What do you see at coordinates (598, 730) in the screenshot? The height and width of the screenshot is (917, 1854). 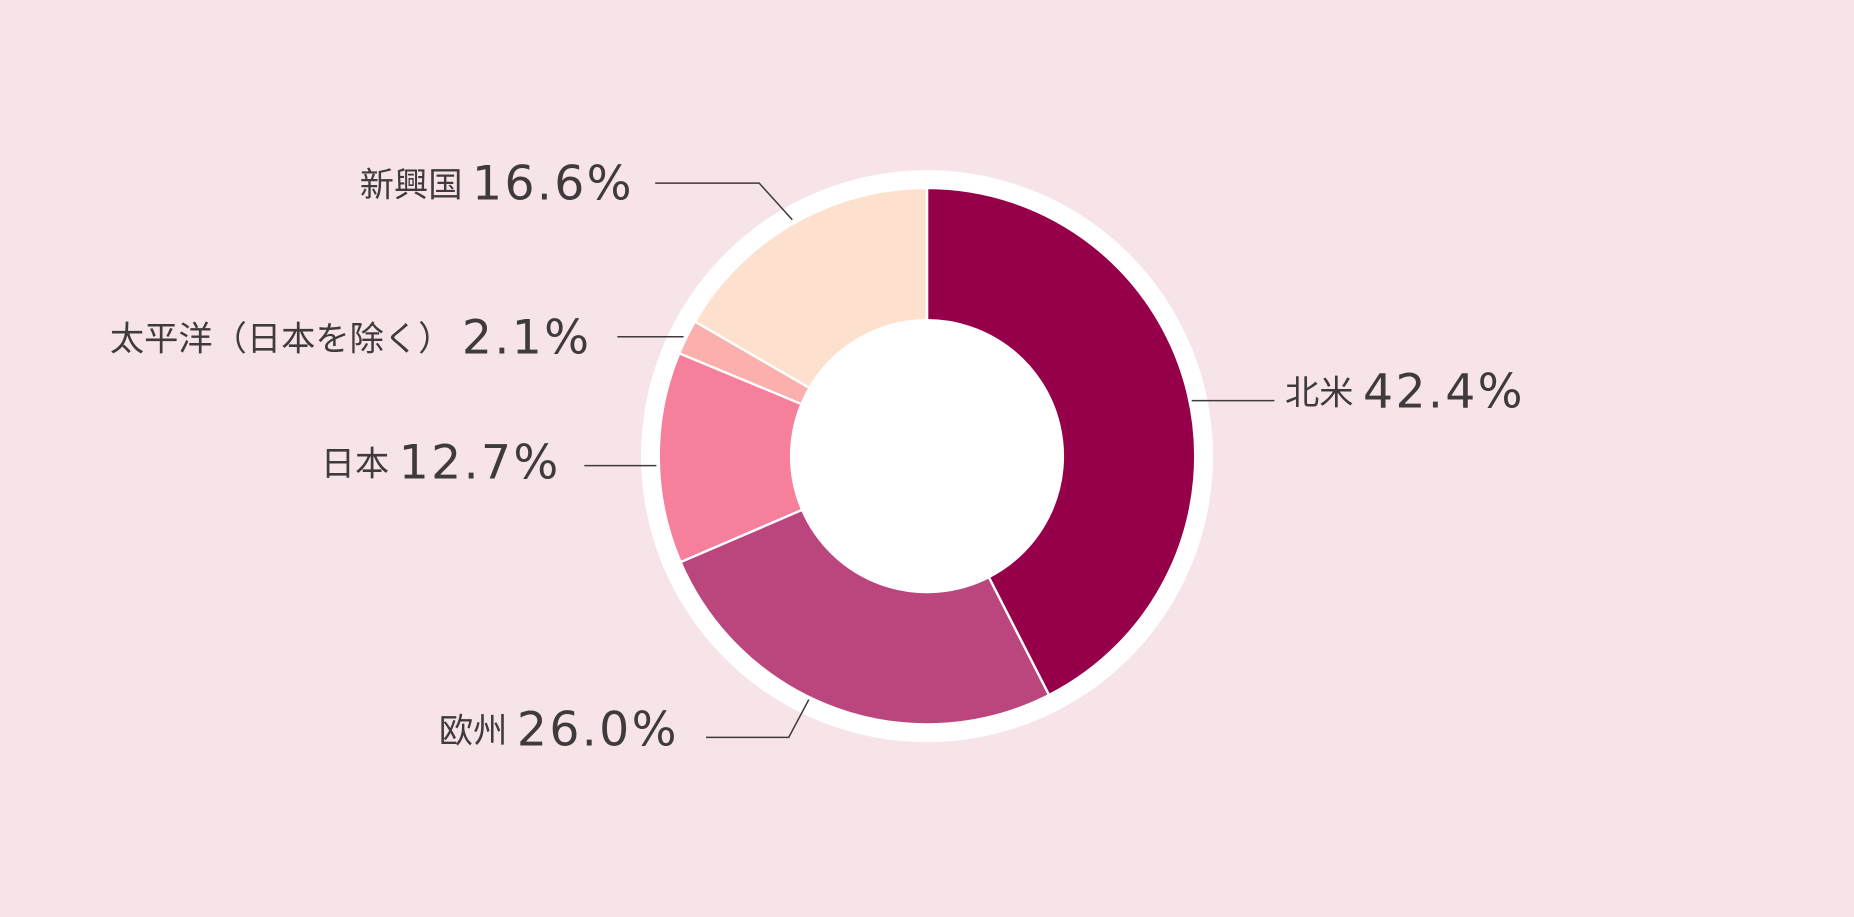 I see `value-label: 26.0%` at bounding box center [598, 730].